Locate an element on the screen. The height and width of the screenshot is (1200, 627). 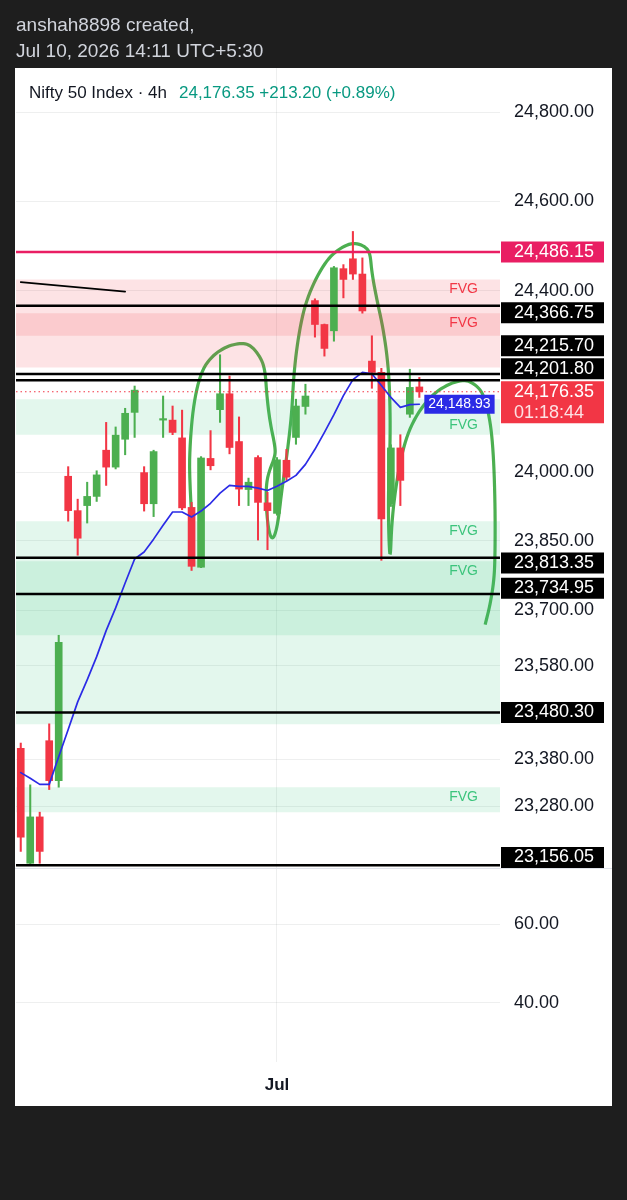
y-tick-label: 23,850.00 is located at coordinates (554, 539).